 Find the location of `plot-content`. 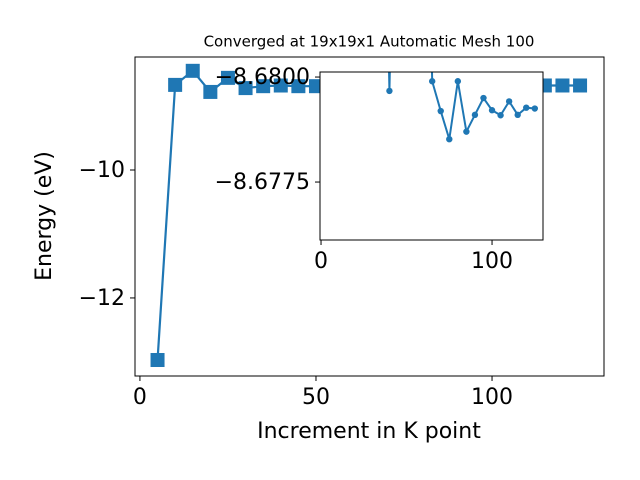

plot-content is located at coordinates (462, 107).